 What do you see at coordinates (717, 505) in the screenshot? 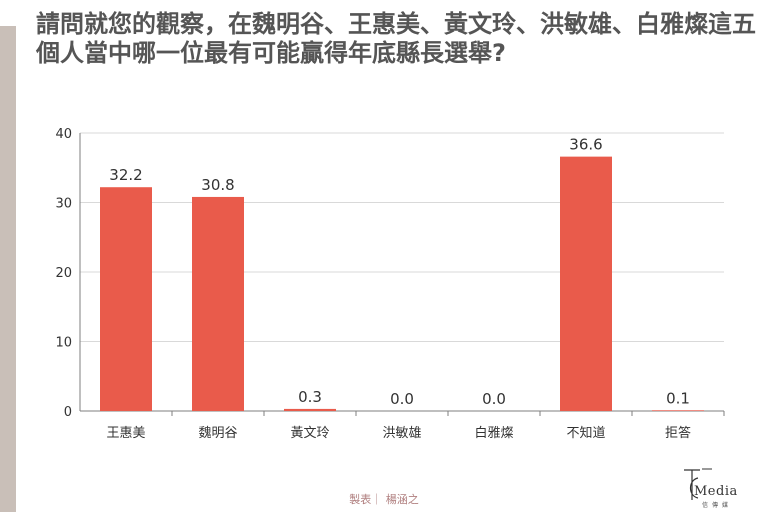
I see `logo-subtext: 信傳媒` at bounding box center [717, 505].